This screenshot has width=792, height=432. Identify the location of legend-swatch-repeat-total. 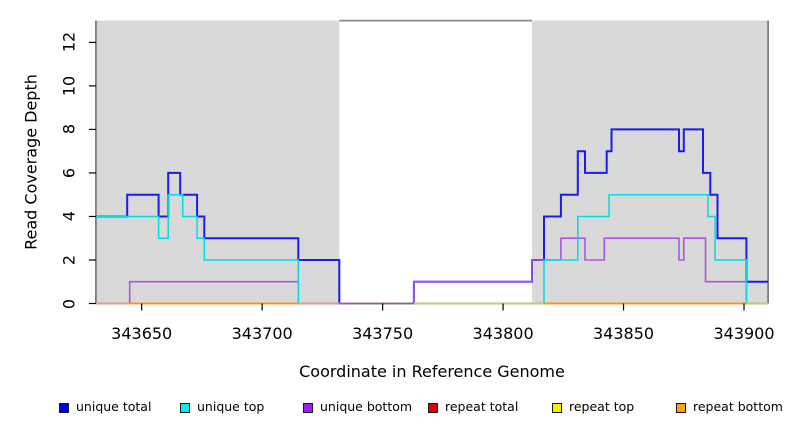
(433, 408).